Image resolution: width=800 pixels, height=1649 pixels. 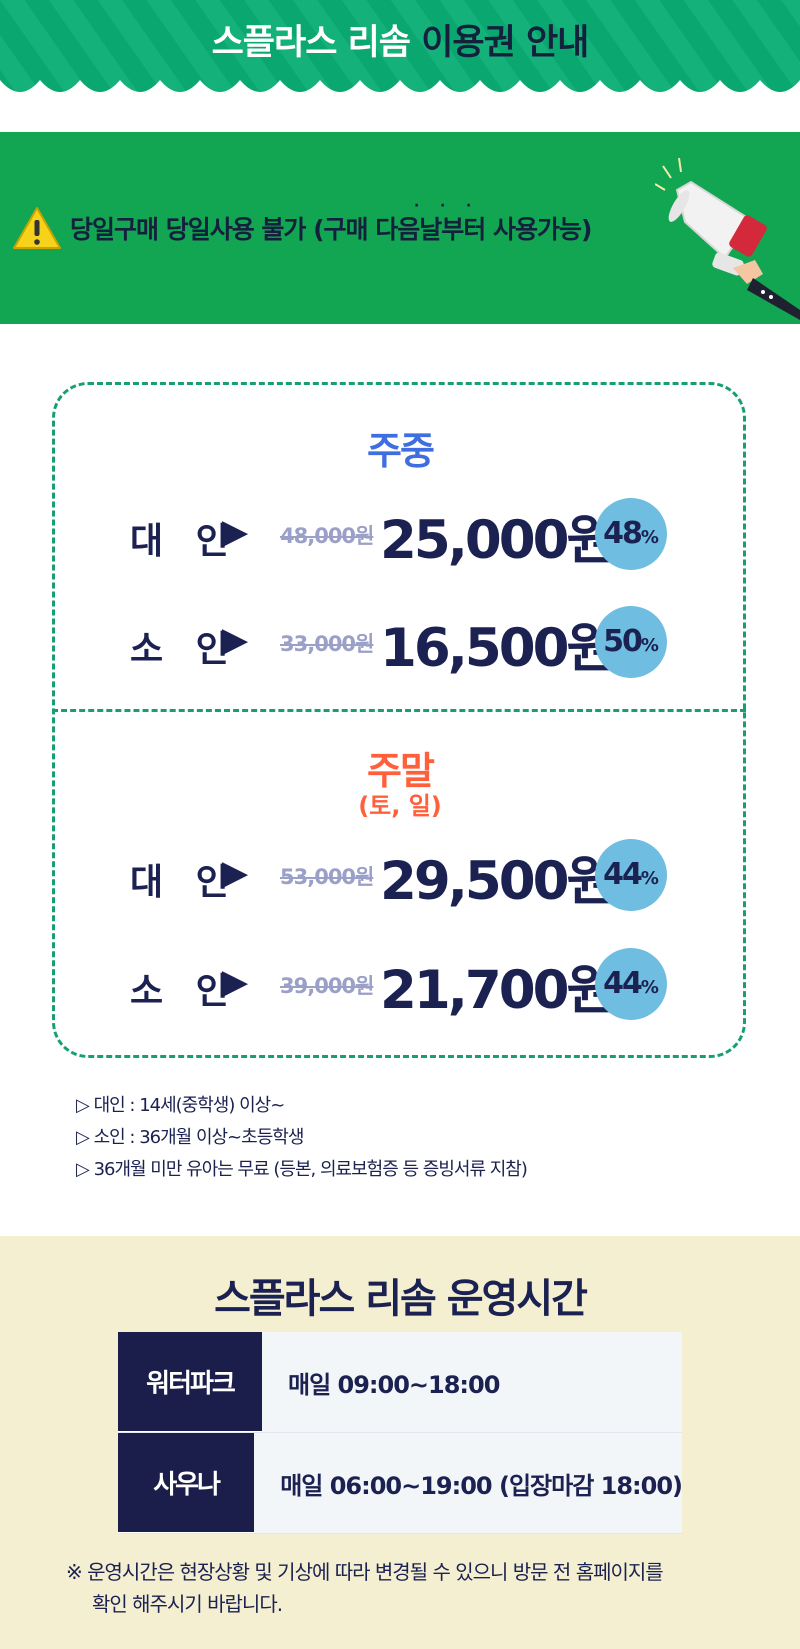 What do you see at coordinates (327, 986) in the screenshot?
I see `original-price: 39,000원` at bounding box center [327, 986].